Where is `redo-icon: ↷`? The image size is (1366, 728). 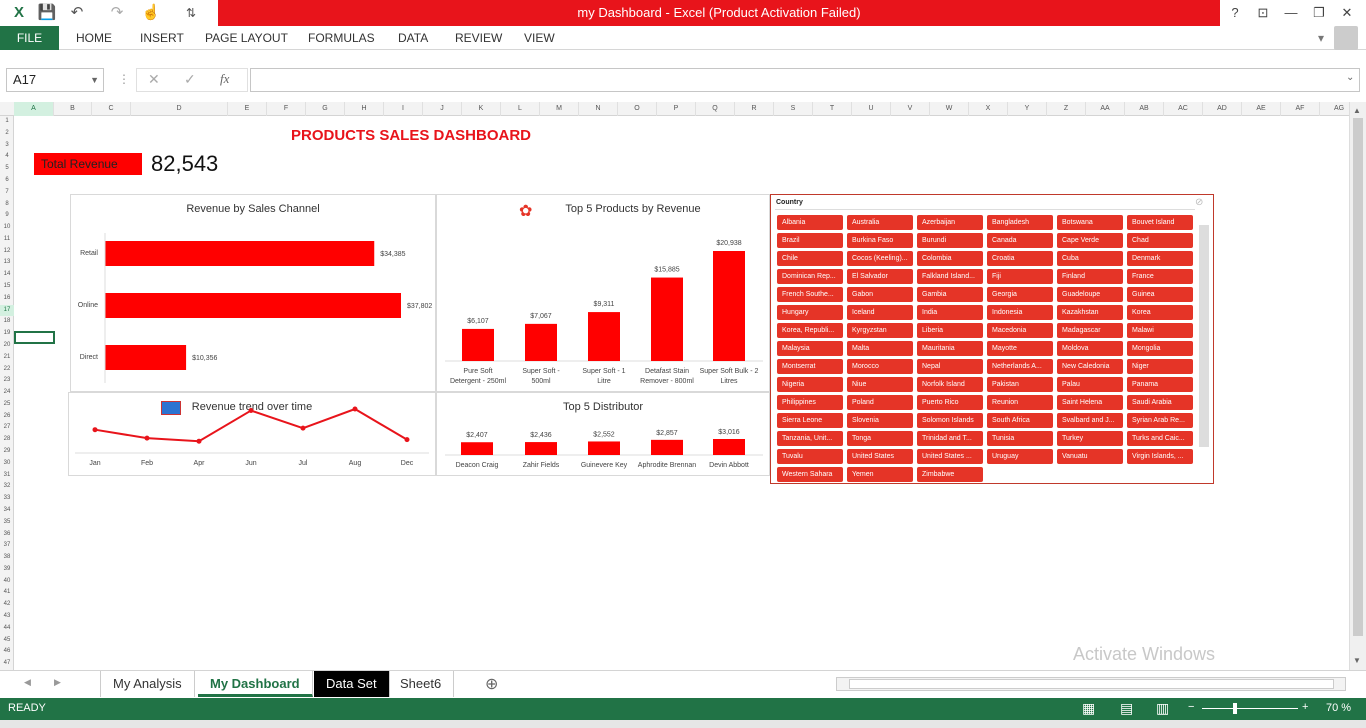 redo-icon: ↷ is located at coordinates (117, 12).